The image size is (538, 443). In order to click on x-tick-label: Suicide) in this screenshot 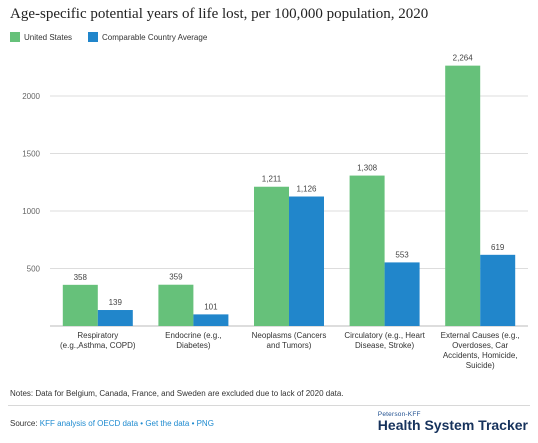, I will do `click(480, 365)`.